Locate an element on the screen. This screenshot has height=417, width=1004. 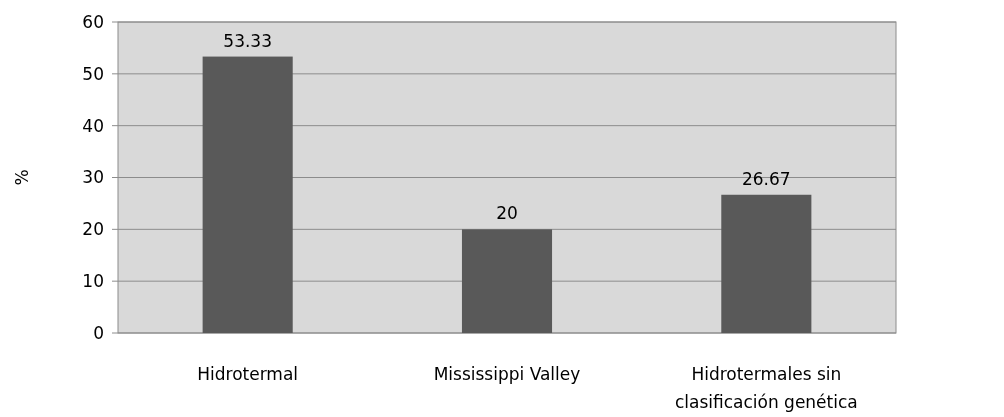
y-tick-label: 40 is located at coordinates (93, 125).